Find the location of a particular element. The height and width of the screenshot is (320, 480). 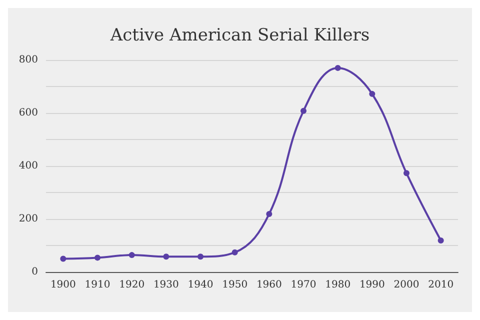

x-tick-label: 1940 is located at coordinates (201, 285).